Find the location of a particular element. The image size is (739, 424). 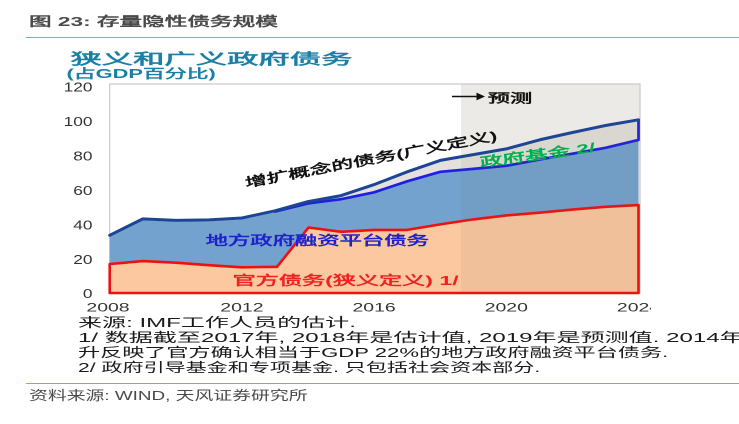

svg-text: 60 is located at coordinates (82, 191).